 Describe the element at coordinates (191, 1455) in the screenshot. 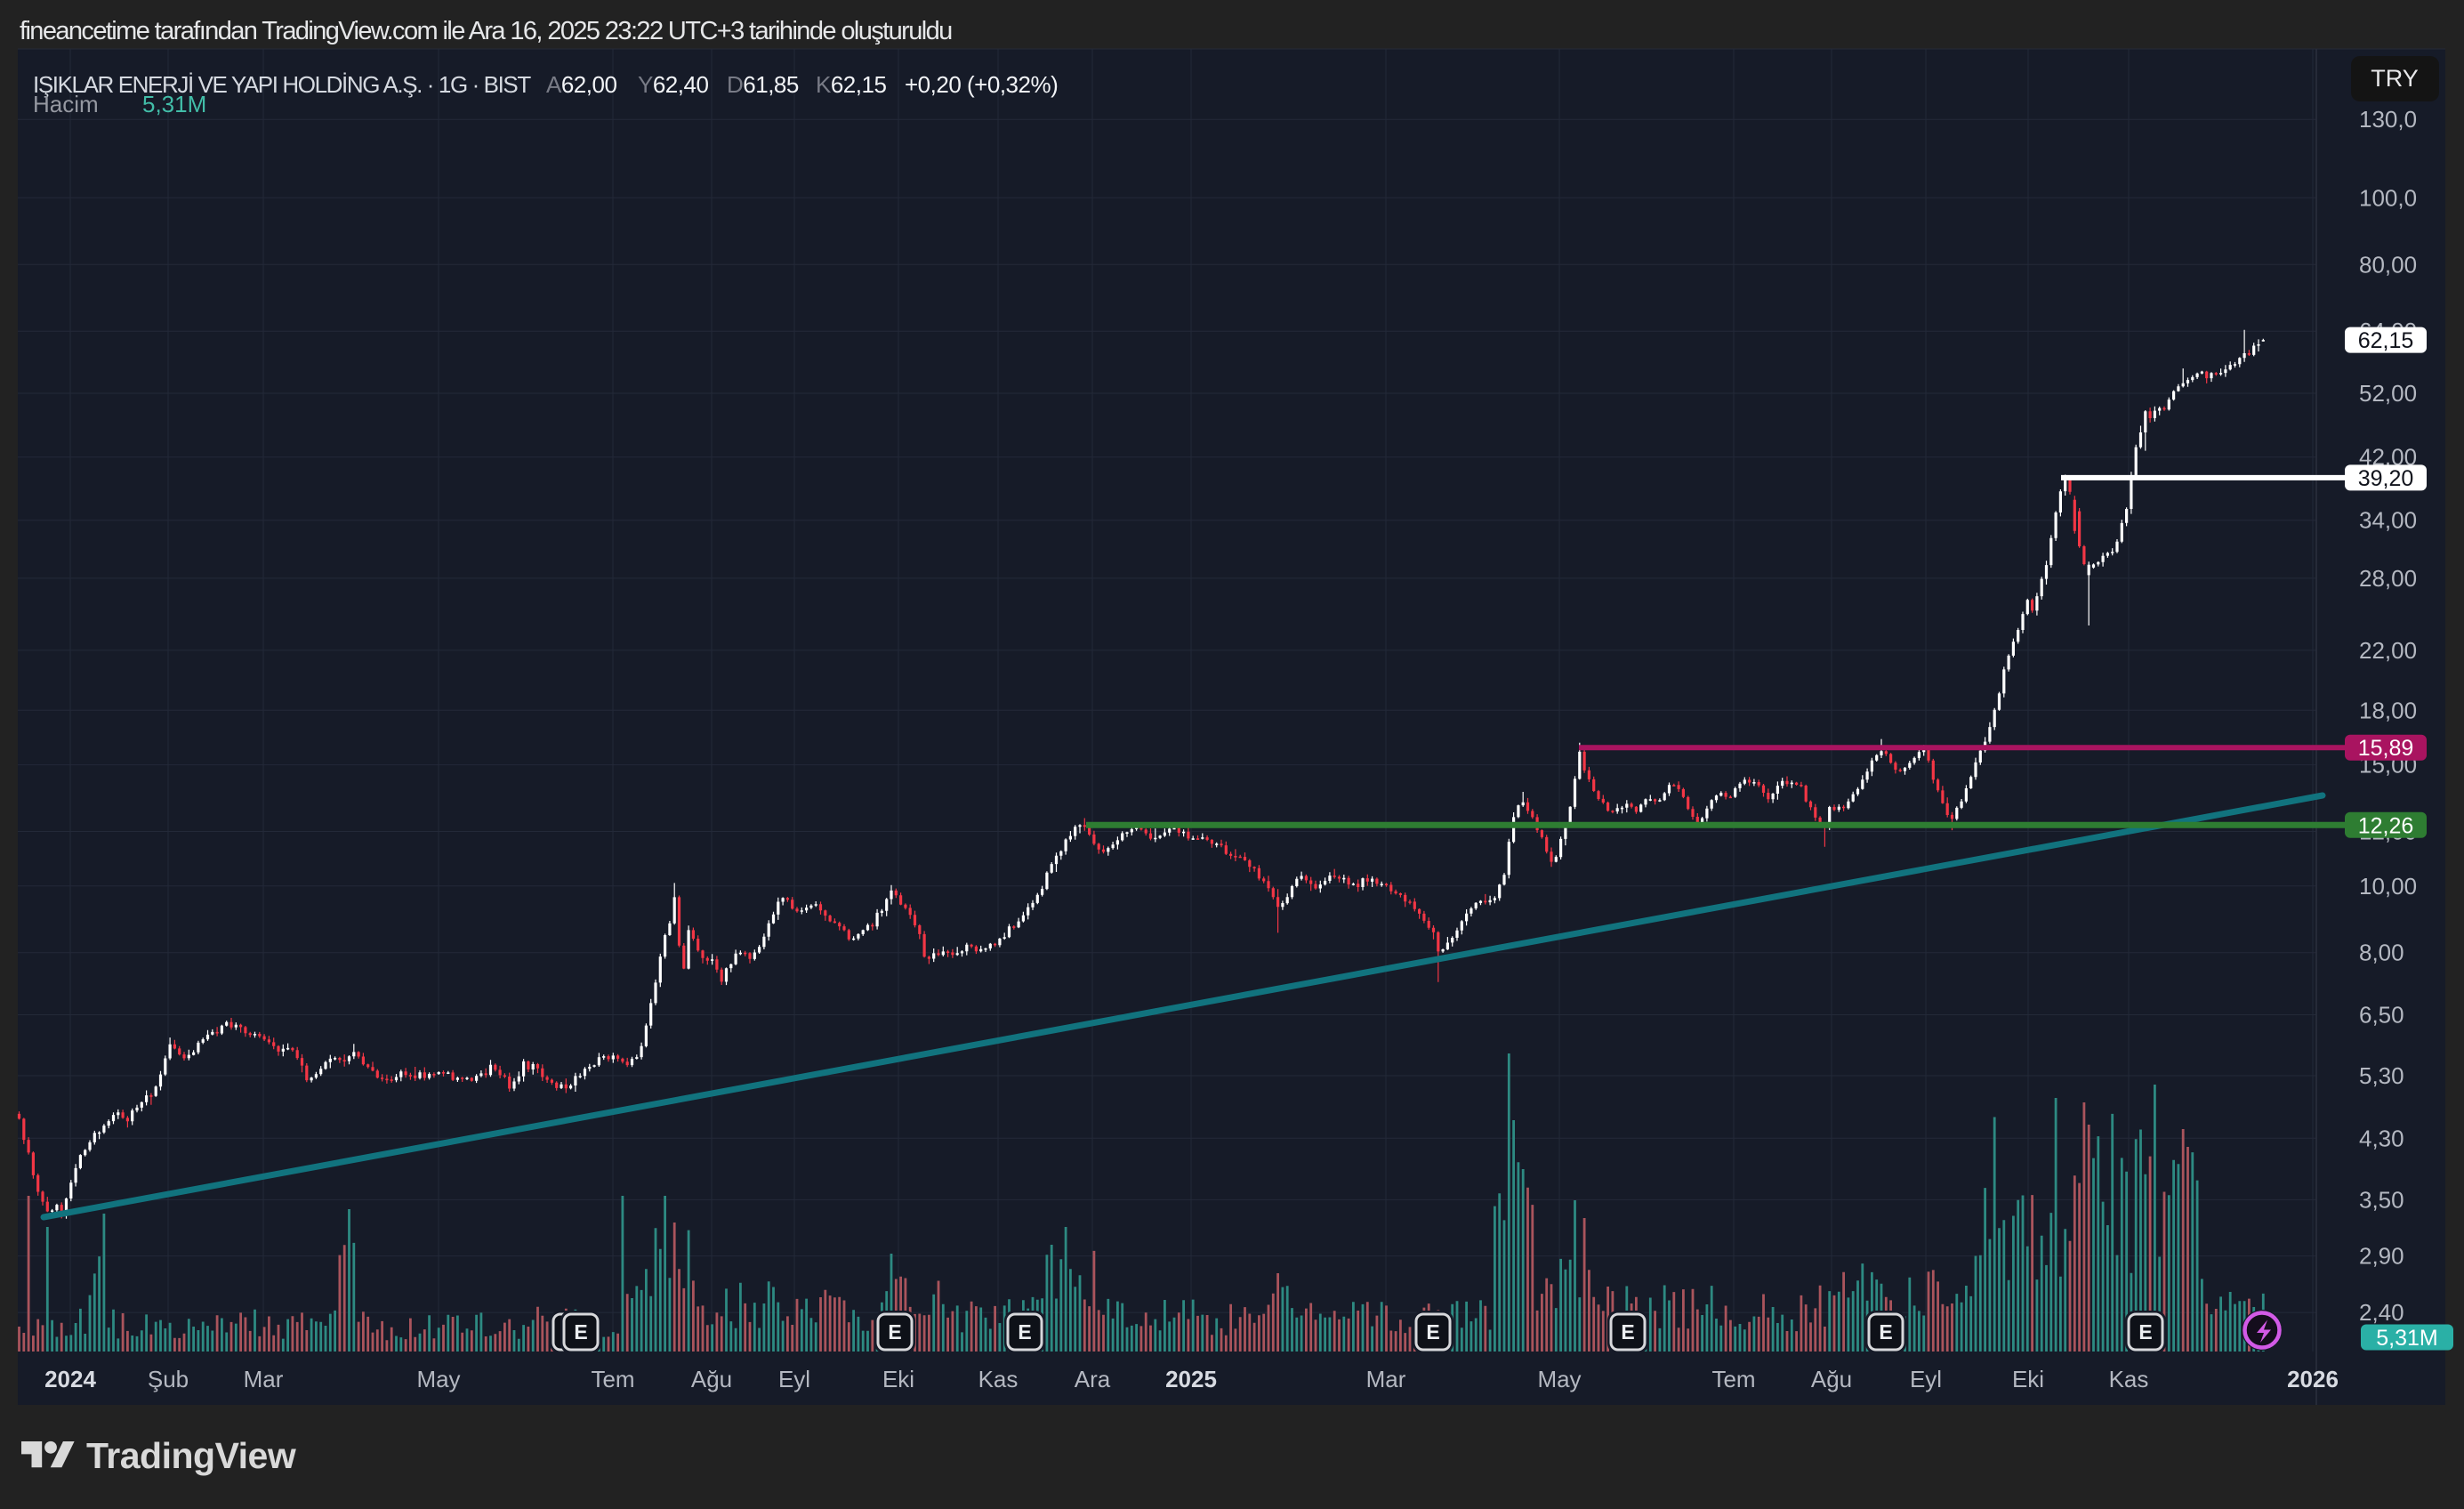

I see `svg-text: TradingView` at that location.